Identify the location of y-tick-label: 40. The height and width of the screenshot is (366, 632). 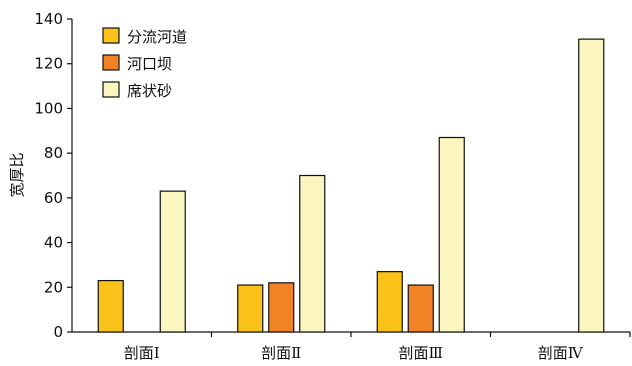
(53, 243).